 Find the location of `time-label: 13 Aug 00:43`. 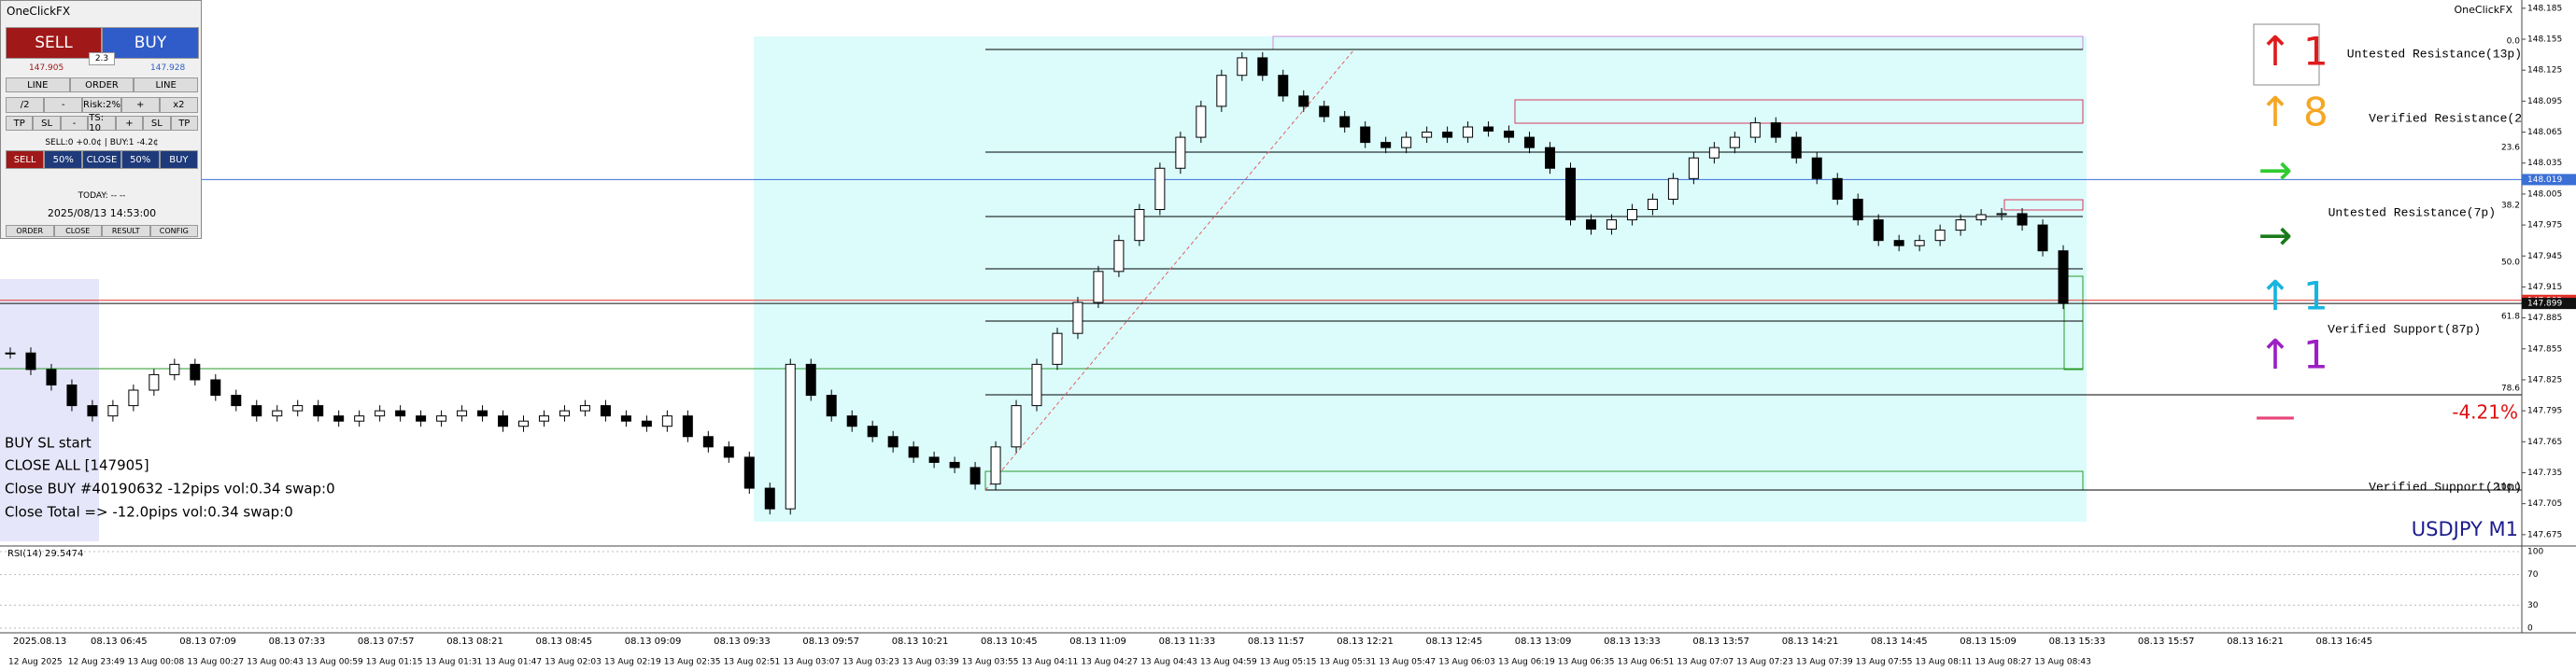

time-label: 13 Aug 00:43 is located at coordinates (275, 662).